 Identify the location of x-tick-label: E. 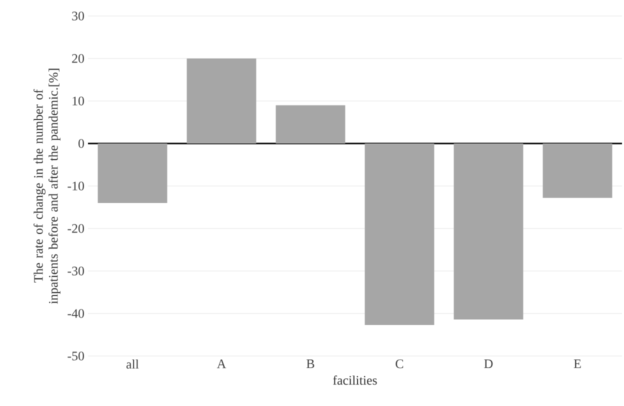
(577, 364).